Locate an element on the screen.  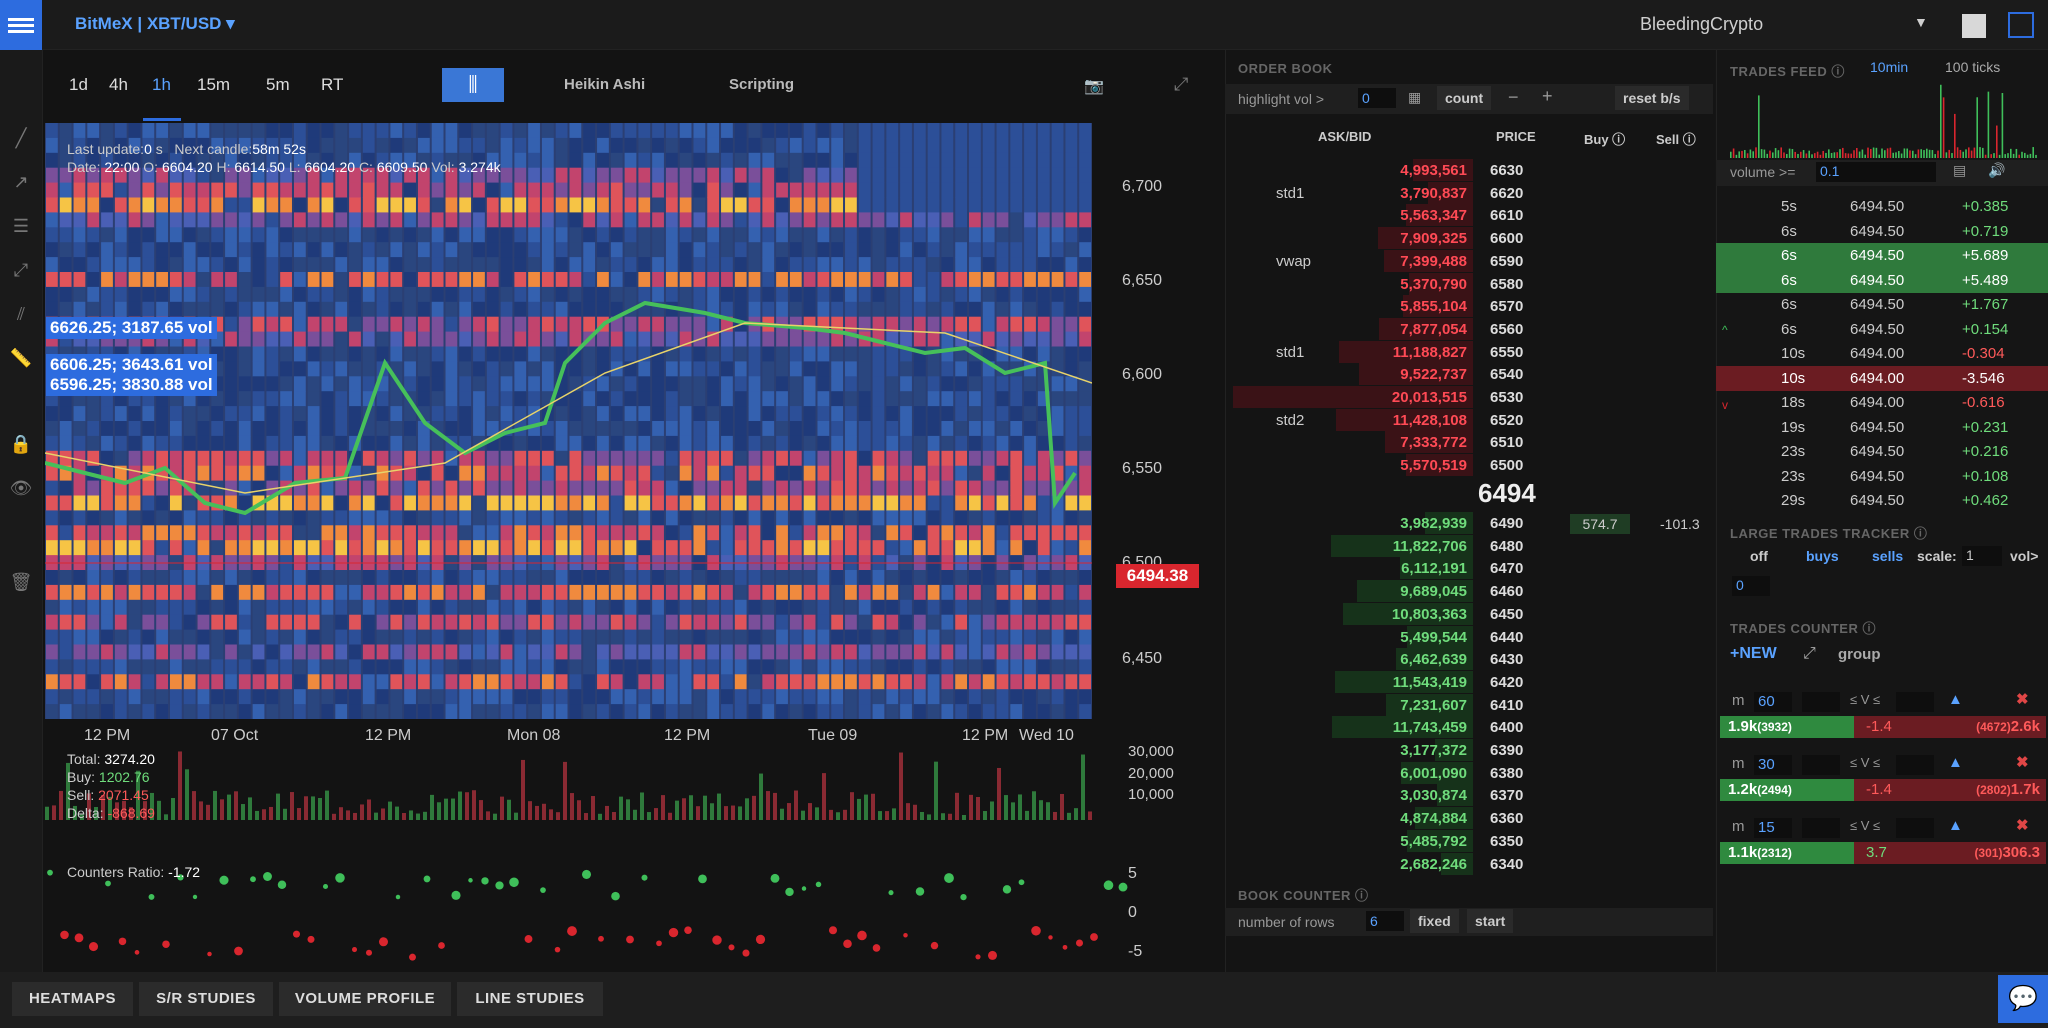
rows-input: 6 is located at coordinates (1385, 921).